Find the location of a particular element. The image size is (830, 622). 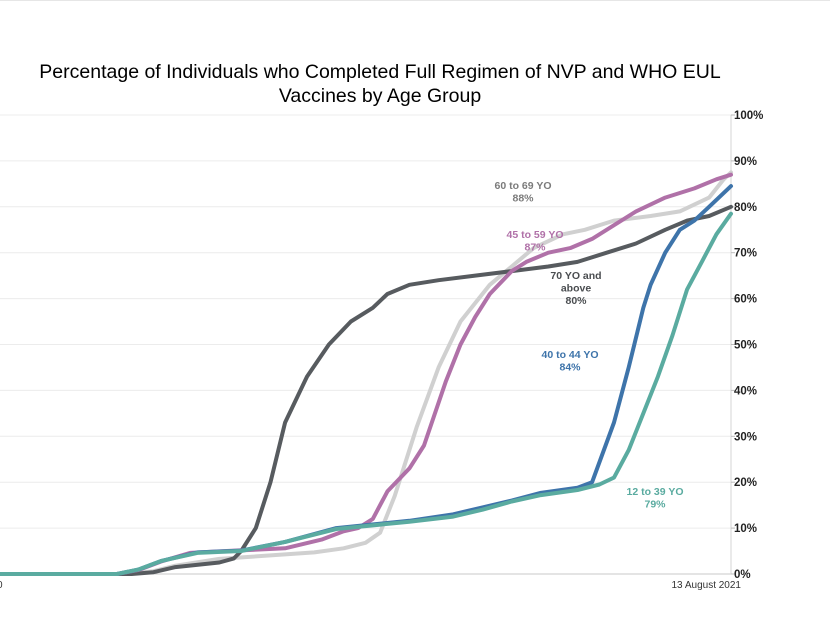

top-divider is located at coordinates (415, 0).